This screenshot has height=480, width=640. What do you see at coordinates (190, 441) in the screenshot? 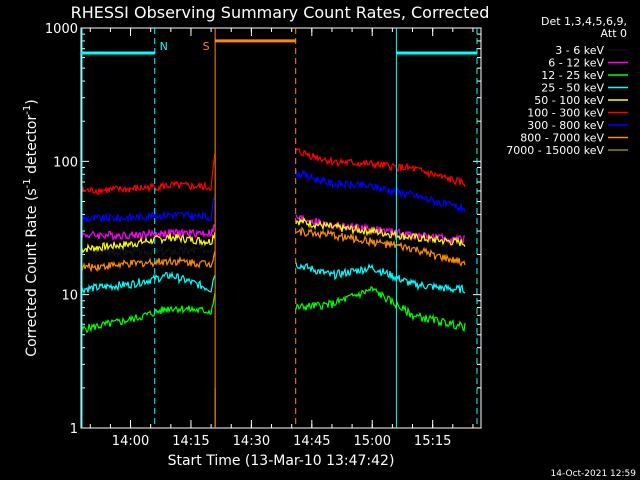
I see `x-tick-label: 14:15` at bounding box center [190, 441].